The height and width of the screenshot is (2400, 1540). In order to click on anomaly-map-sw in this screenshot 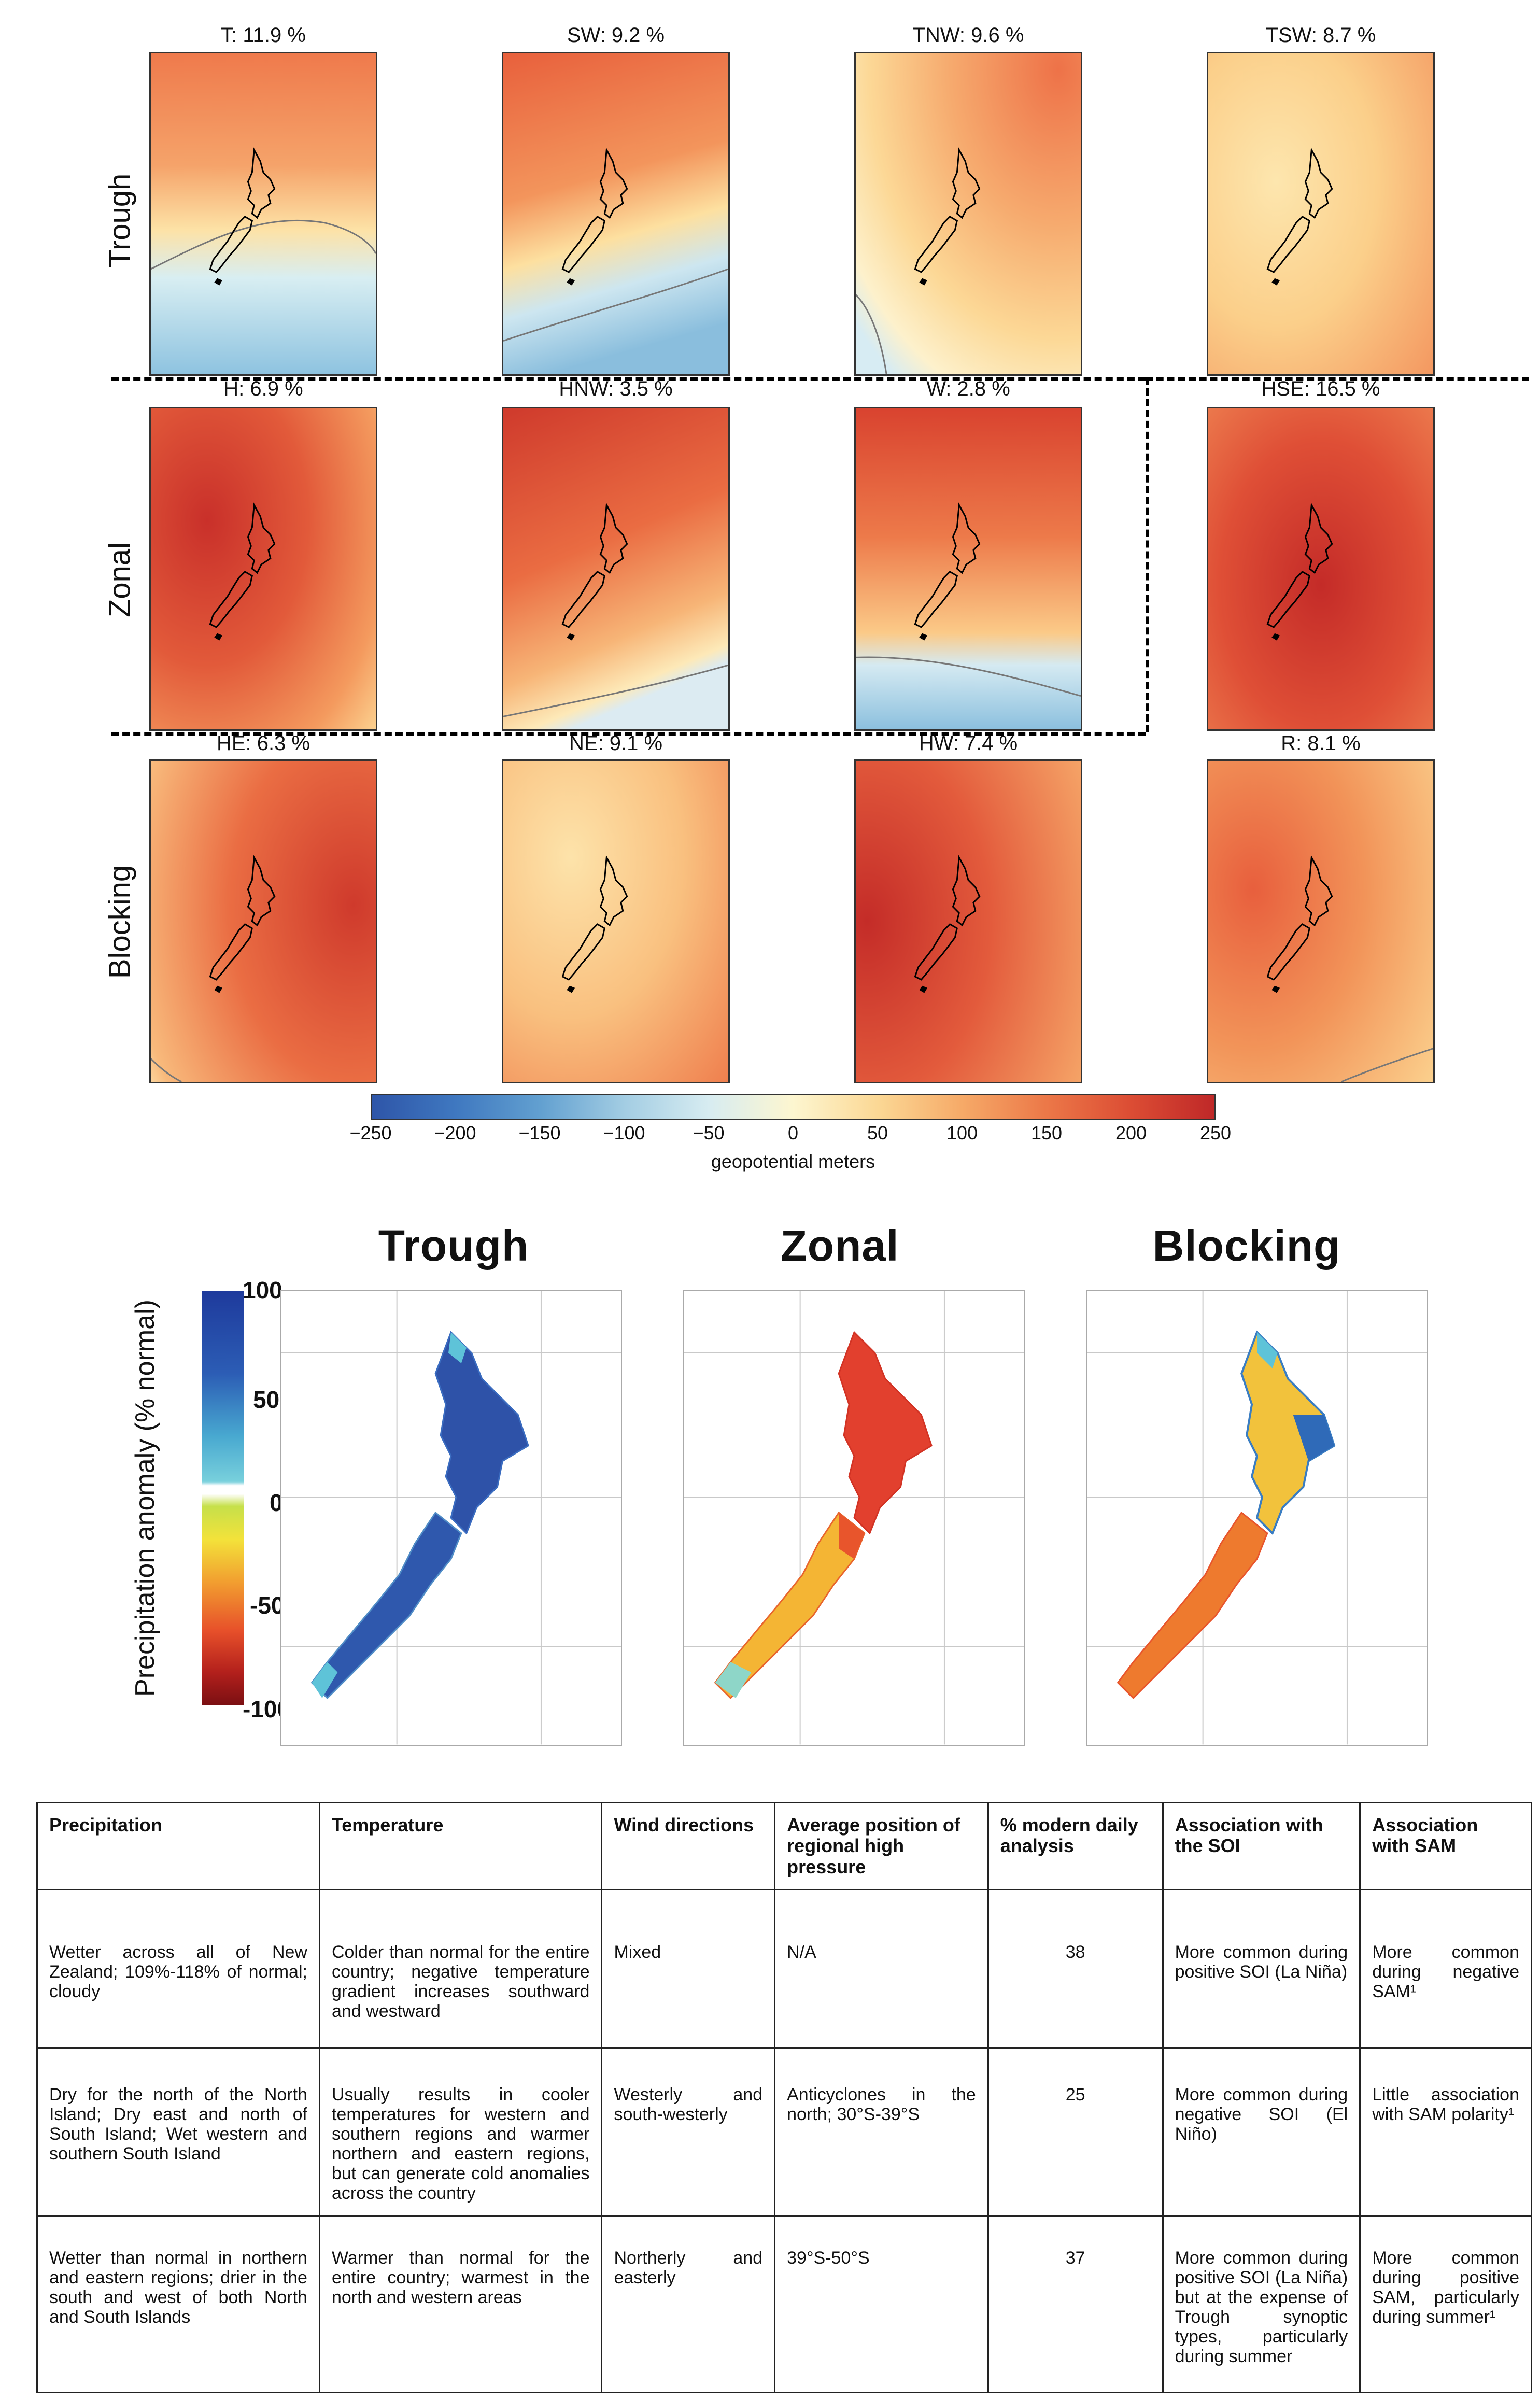, I will do `click(616, 214)`.